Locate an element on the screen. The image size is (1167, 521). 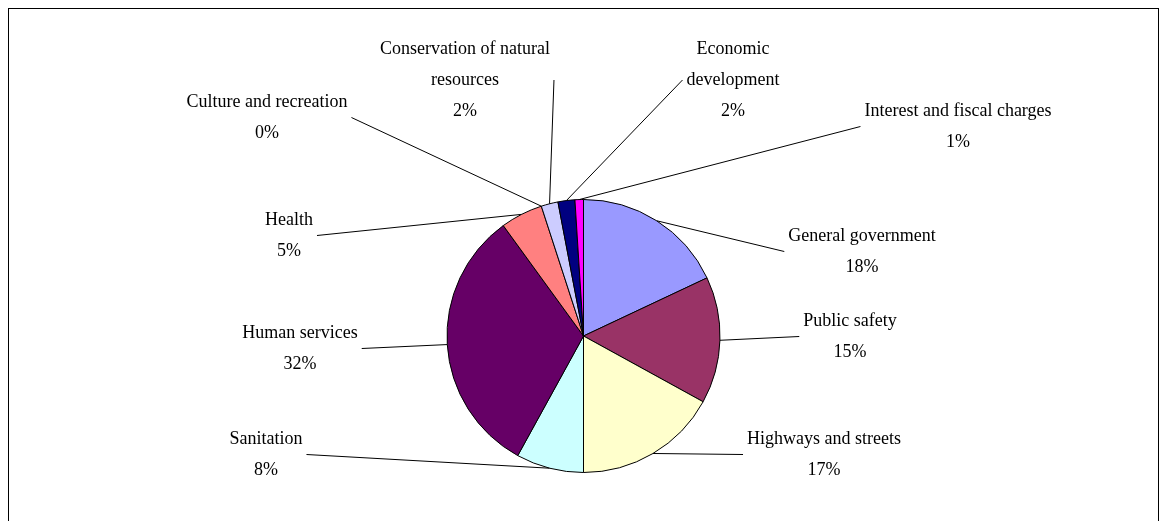
data-label: 32% is located at coordinates (300, 362).